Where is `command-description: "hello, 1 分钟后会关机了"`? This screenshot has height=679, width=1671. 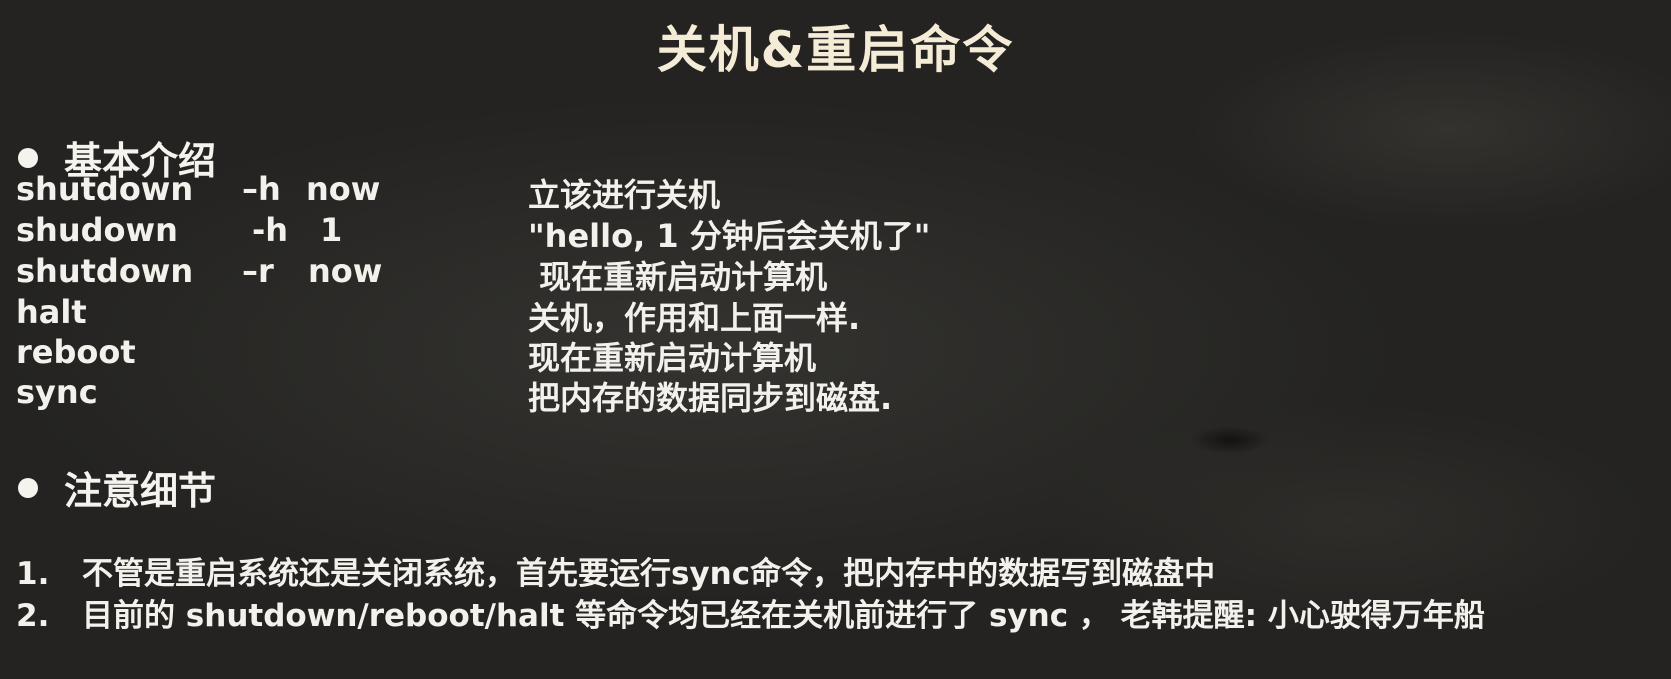 command-description: "hello, 1 分钟后会关机了" is located at coordinates (729, 236).